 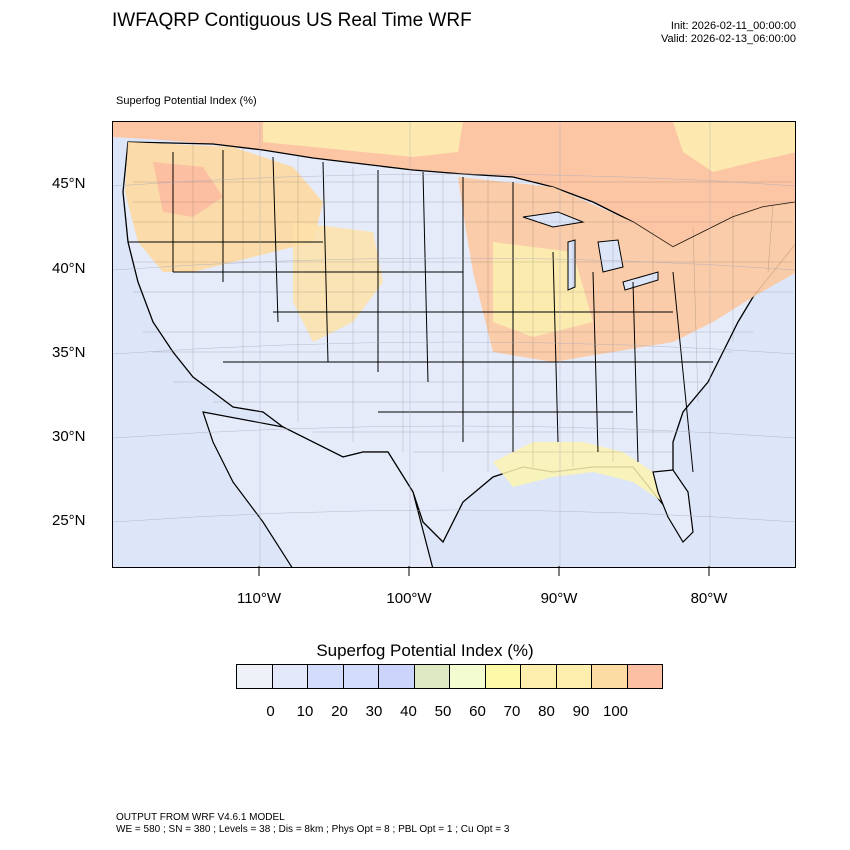 I want to click on colorbar-tick-label: 30, so click(x=374, y=711).